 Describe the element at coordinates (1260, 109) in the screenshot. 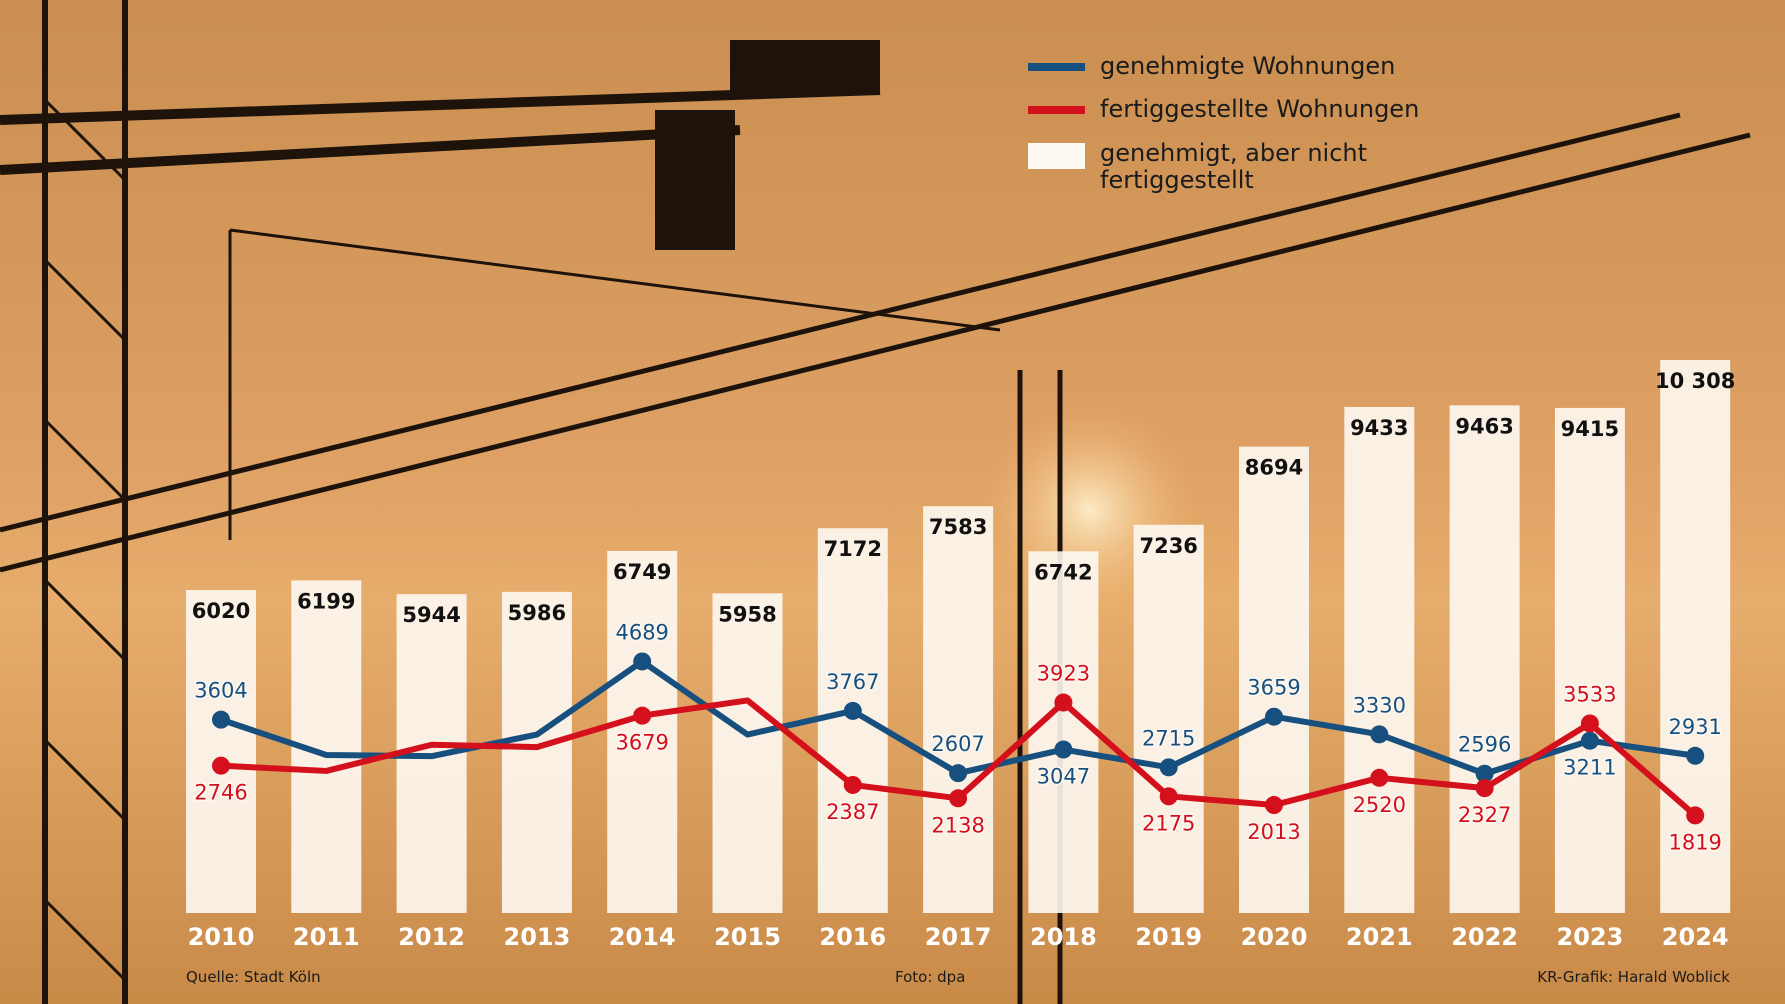

I see `legend-label: fertiggestellte Wohnungen` at that location.